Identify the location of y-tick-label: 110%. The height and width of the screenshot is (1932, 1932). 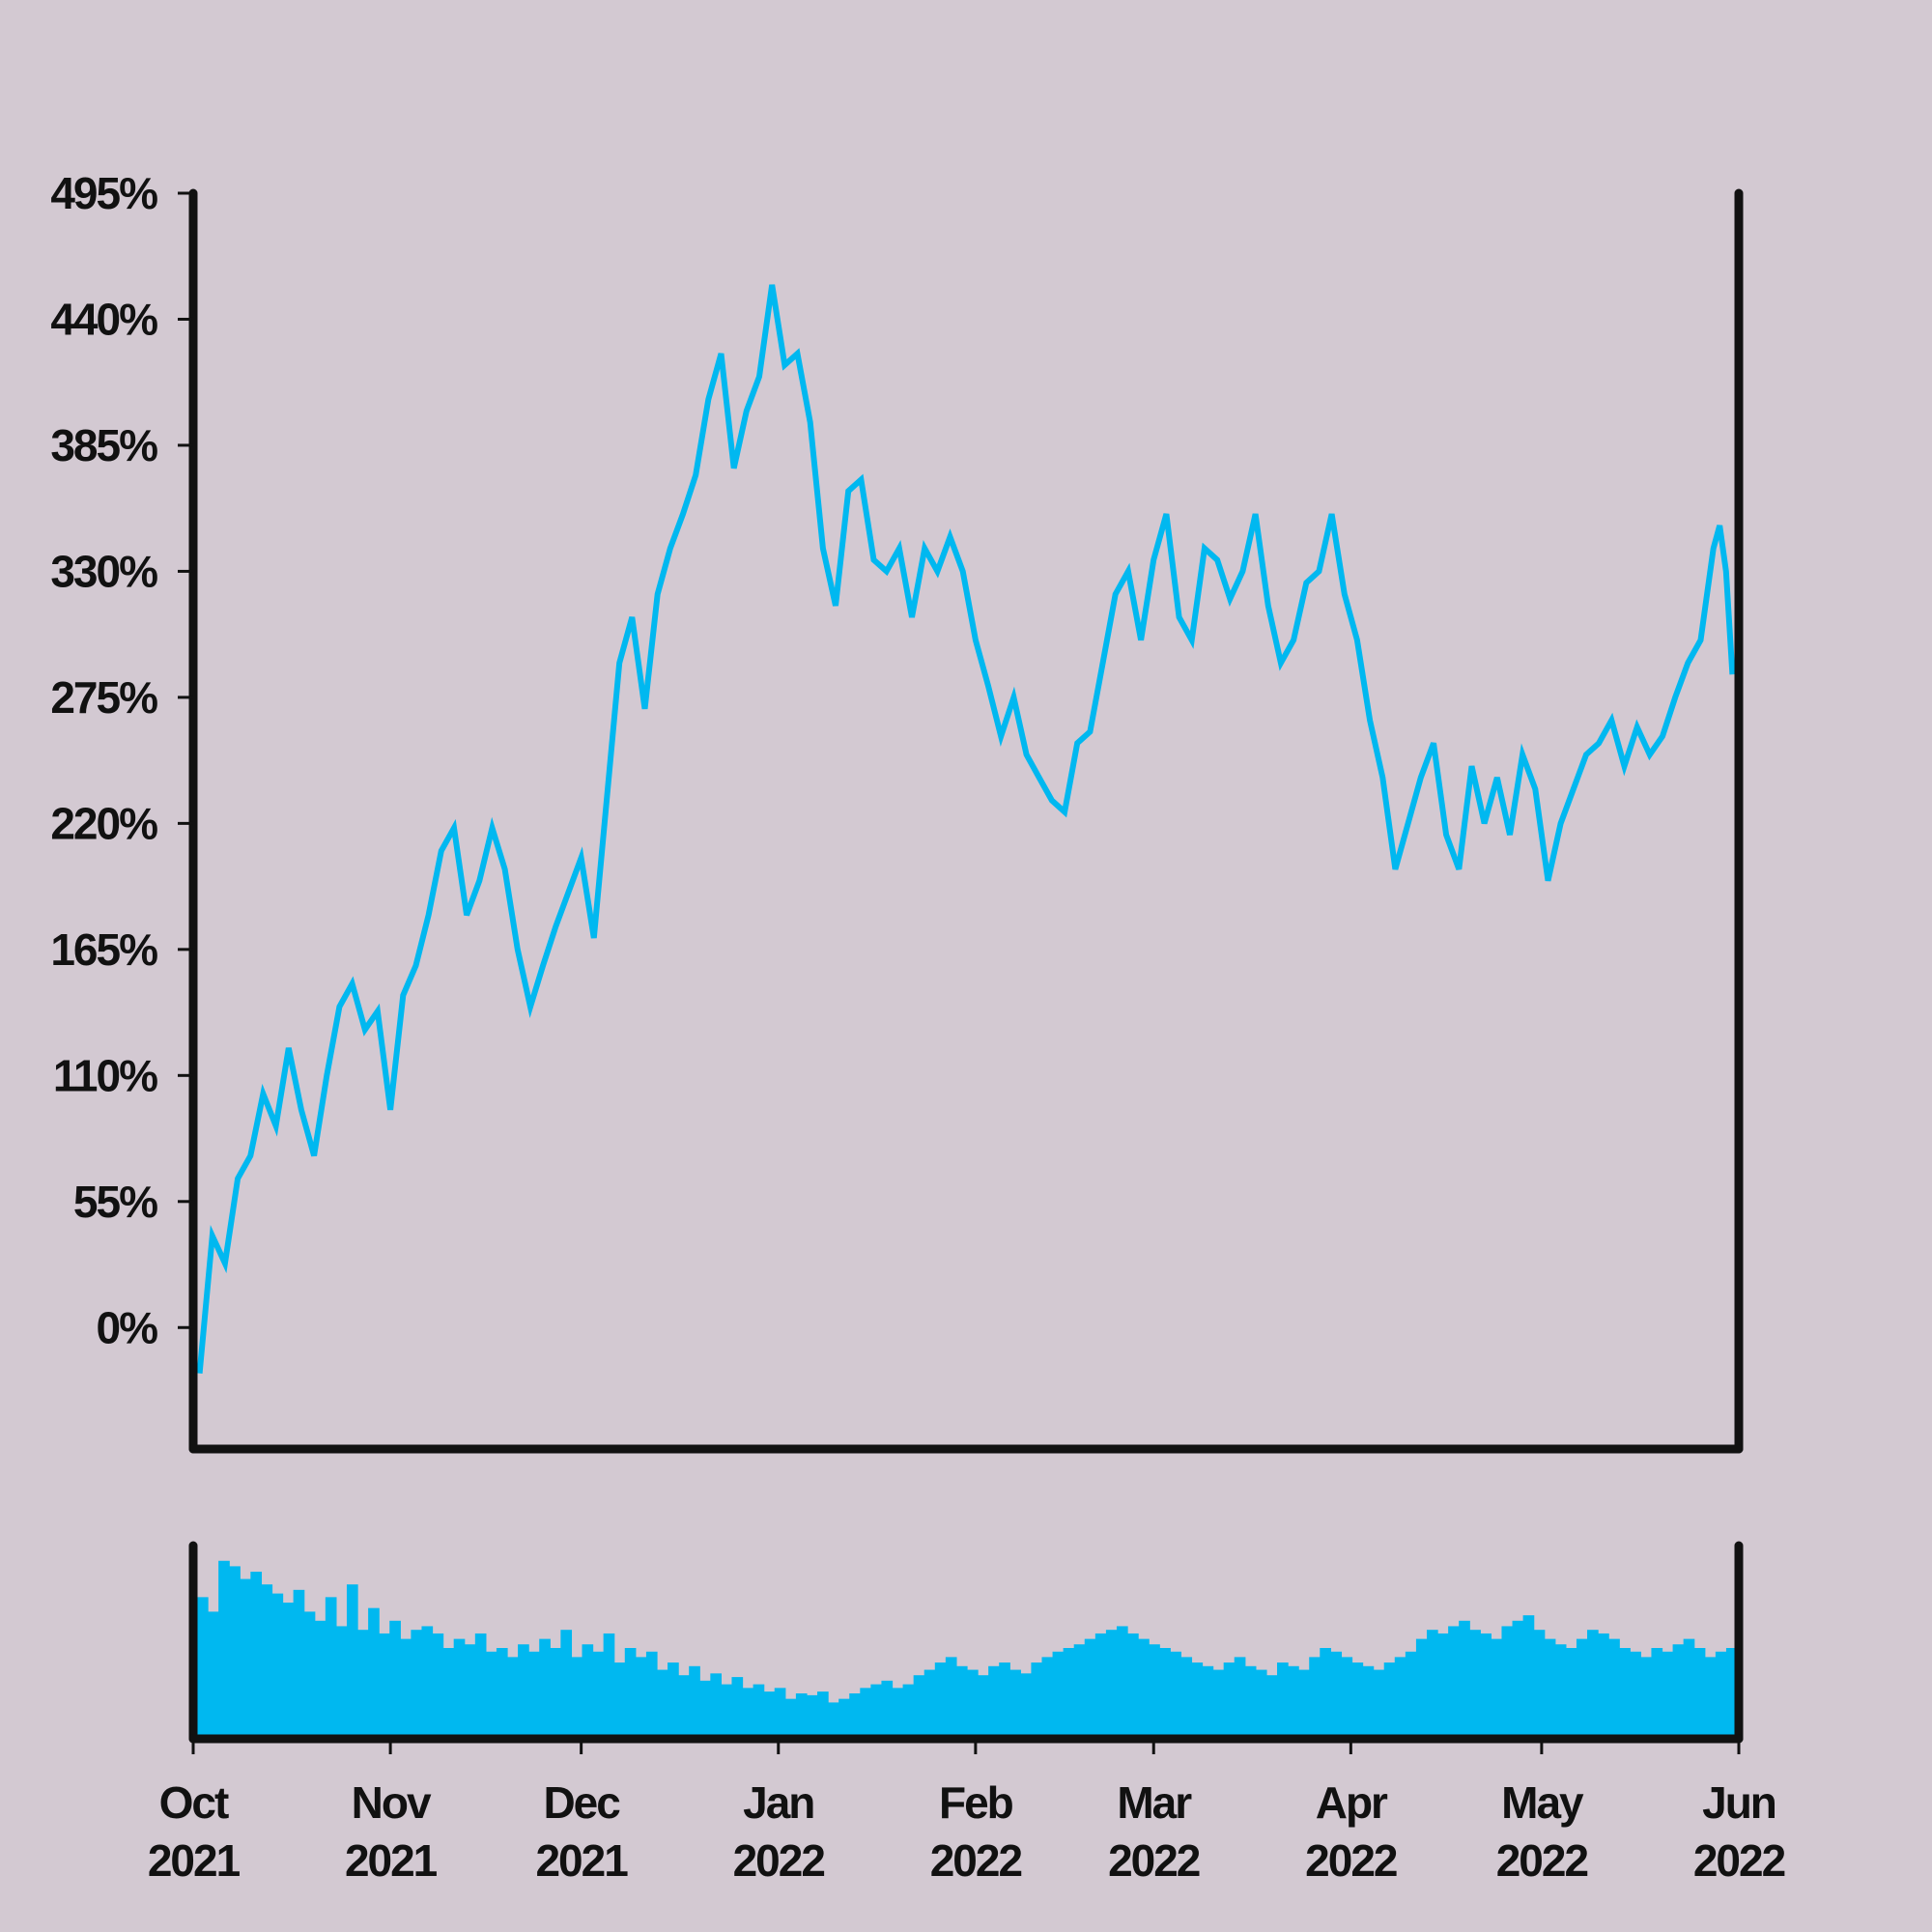
(105, 1075).